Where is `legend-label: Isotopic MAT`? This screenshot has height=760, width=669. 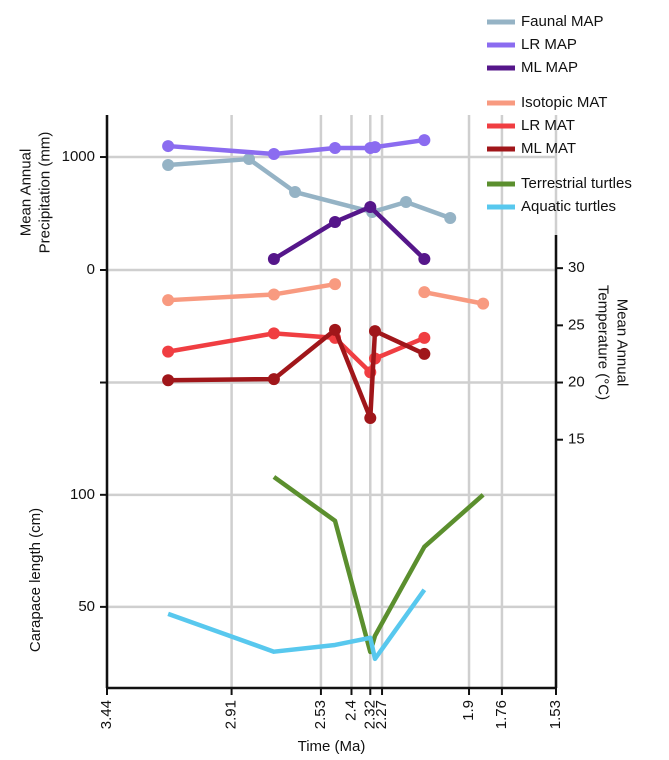 legend-label: Isotopic MAT is located at coordinates (564, 102).